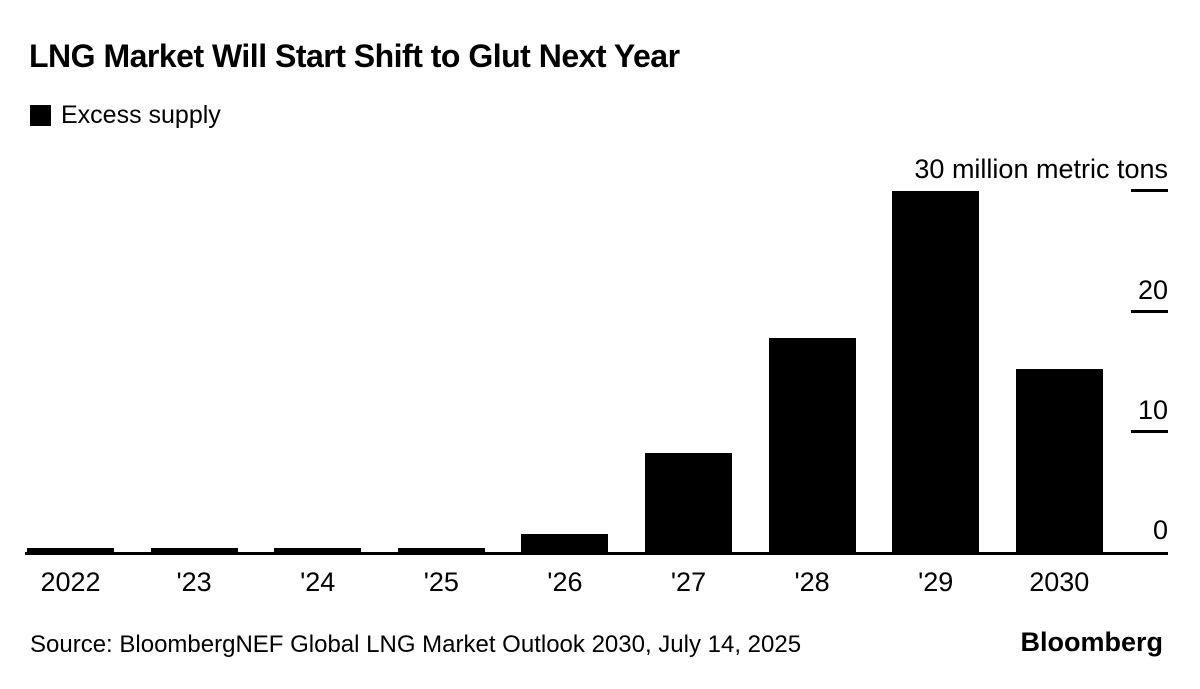  Describe the element at coordinates (1160, 530) in the screenshot. I see `y-tick-label-0: 0` at that location.